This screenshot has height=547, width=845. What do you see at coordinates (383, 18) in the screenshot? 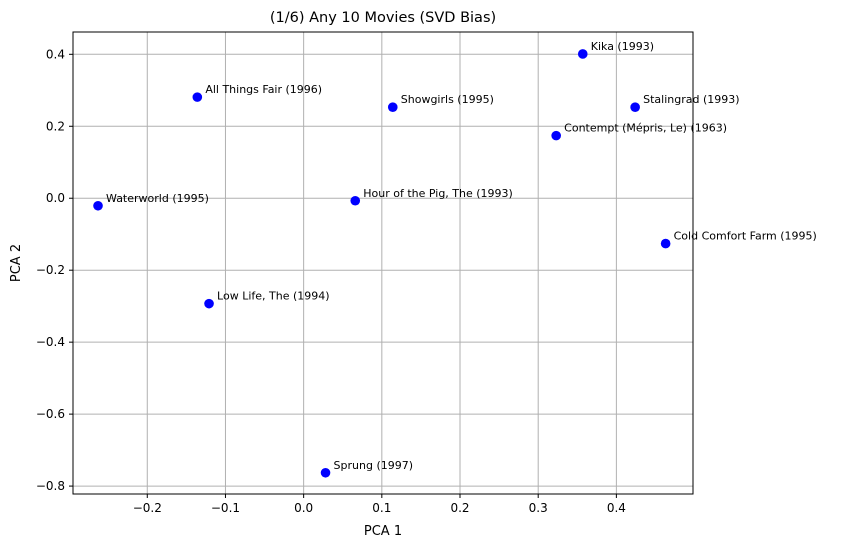
I see `chart-title: (1/6) Any 10 Movies (SVD Bias)` at bounding box center [383, 18].